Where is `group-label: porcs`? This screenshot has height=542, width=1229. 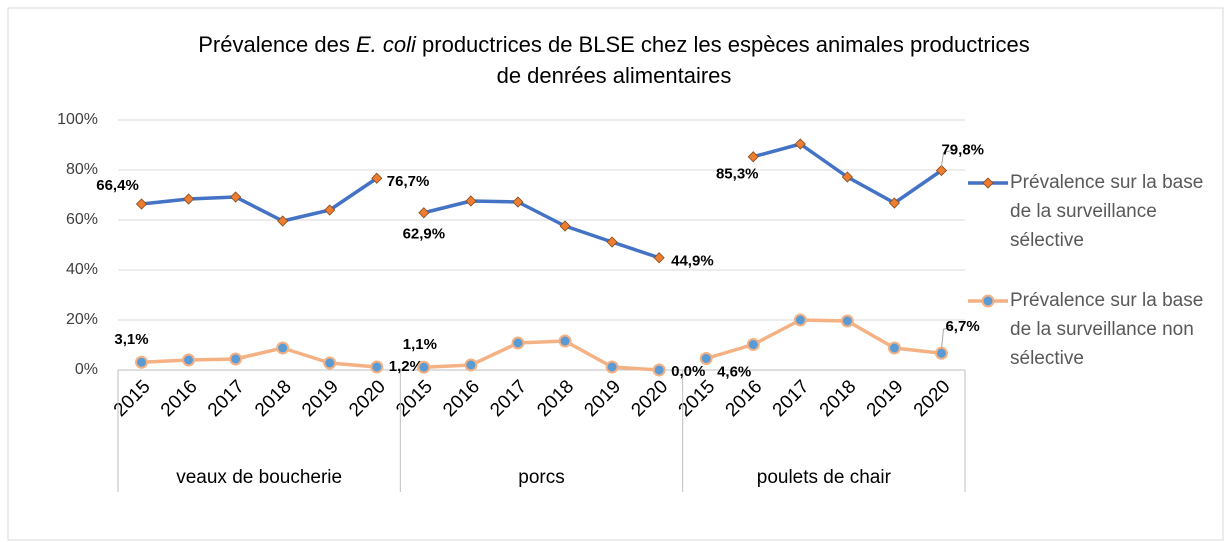 group-label: porcs is located at coordinates (541, 477).